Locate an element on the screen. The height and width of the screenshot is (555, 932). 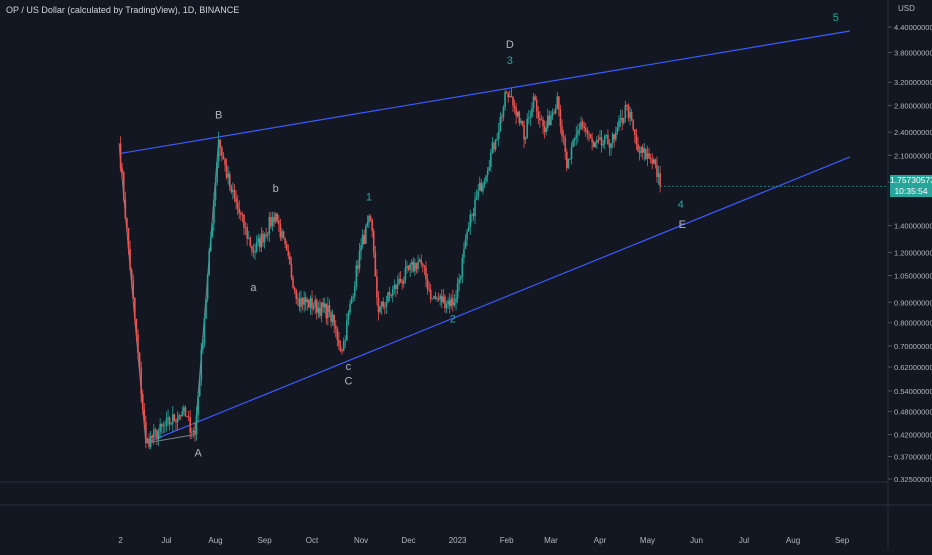
time-tick-label: Dec is located at coordinates (408, 540).